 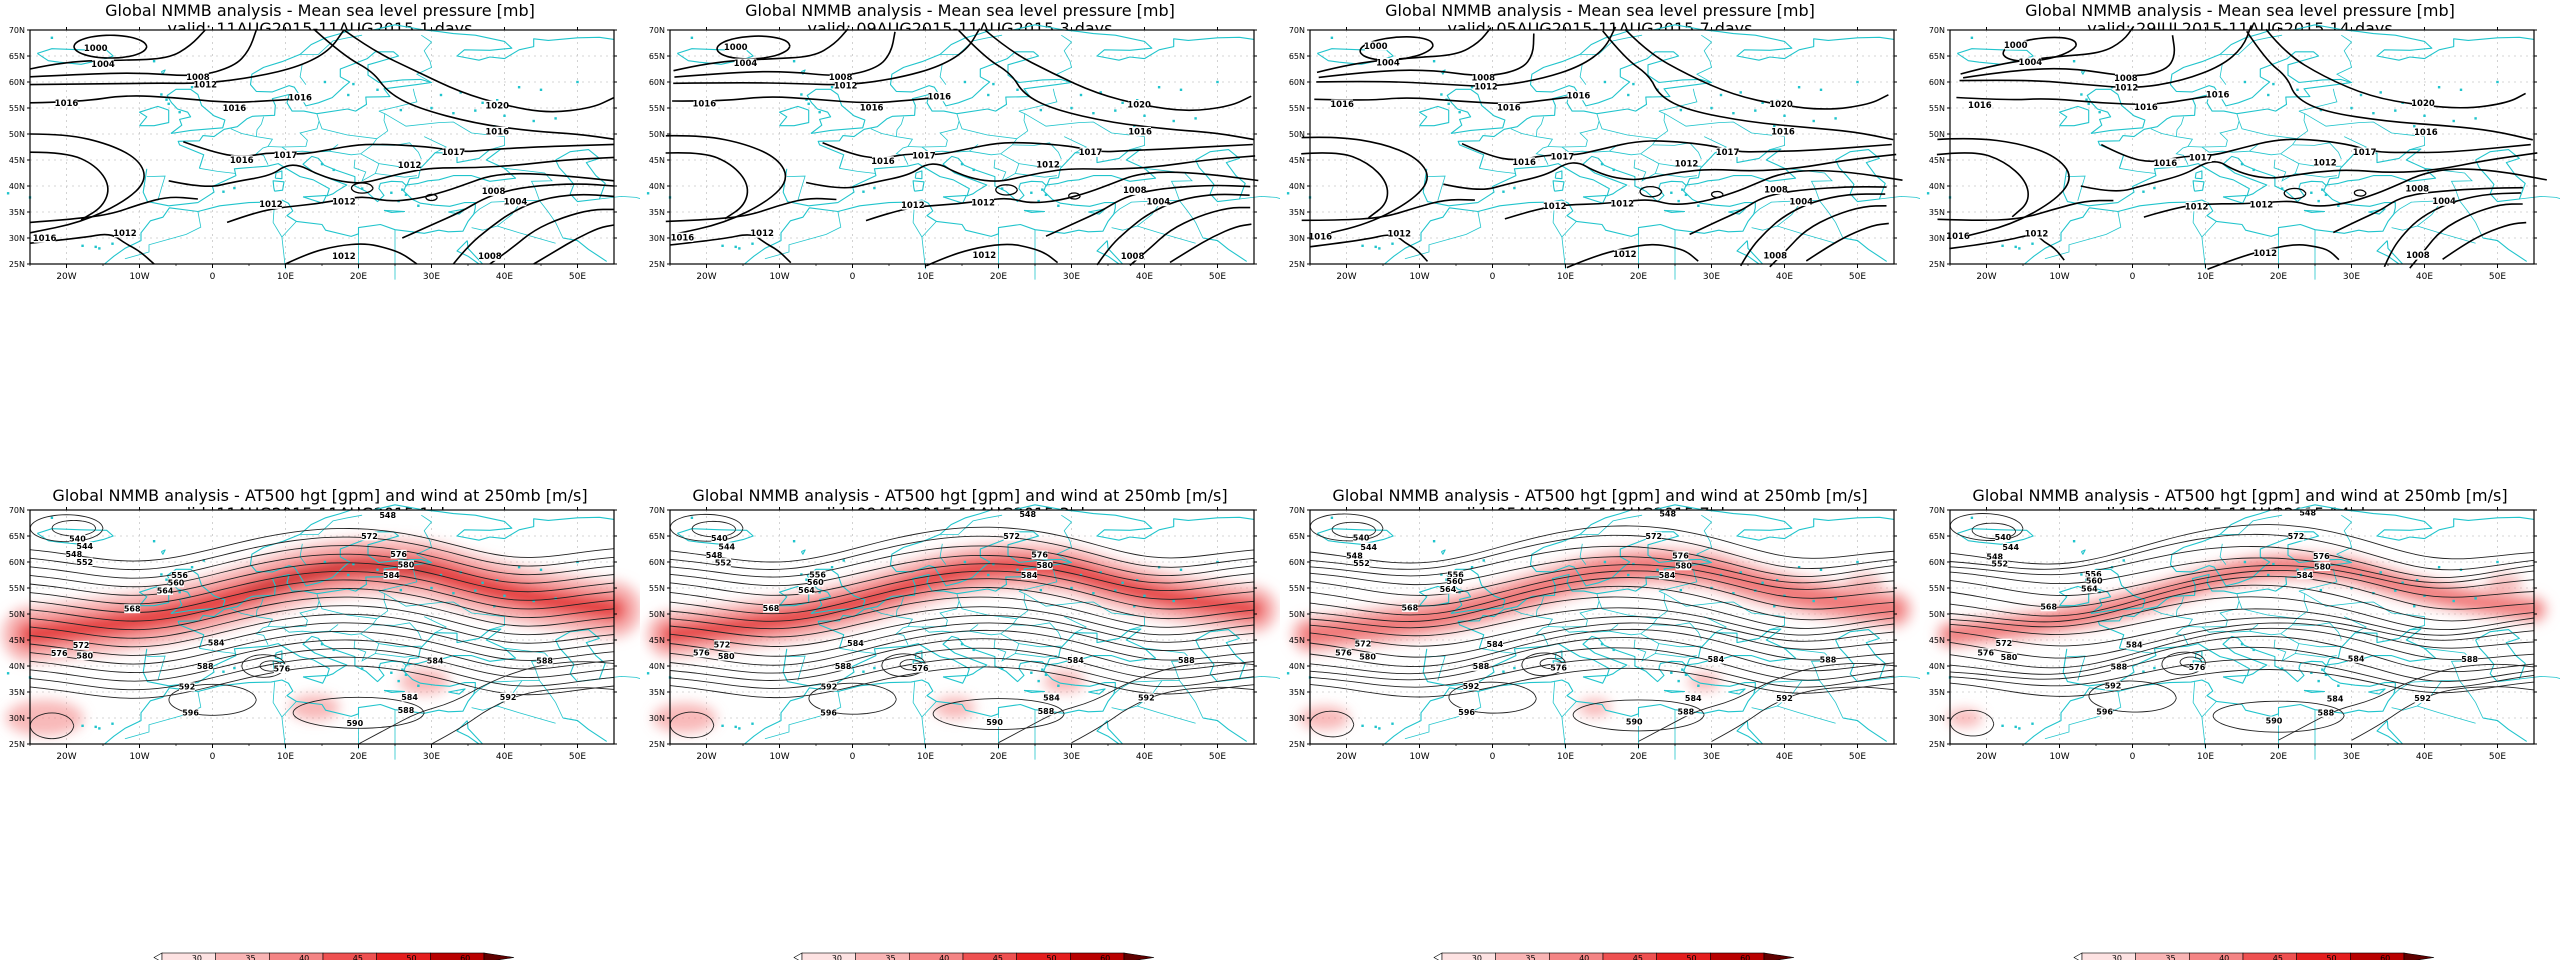 What do you see at coordinates (1354, 556) in the screenshot?
I see `contour-label: 548` at bounding box center [1354, 556].